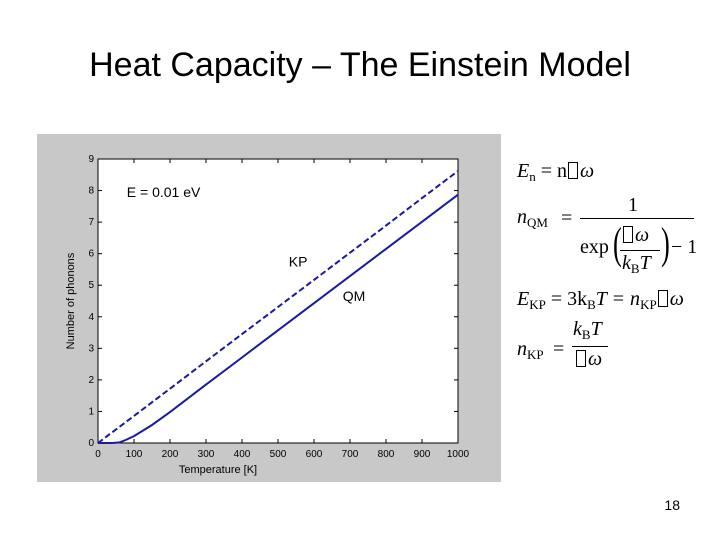 The height and width of the screenshot is (540, 720). Describe the element at coordinates (532, 218) in the screenshot. I see `equation-nqm-lhs: nQM` at that location.